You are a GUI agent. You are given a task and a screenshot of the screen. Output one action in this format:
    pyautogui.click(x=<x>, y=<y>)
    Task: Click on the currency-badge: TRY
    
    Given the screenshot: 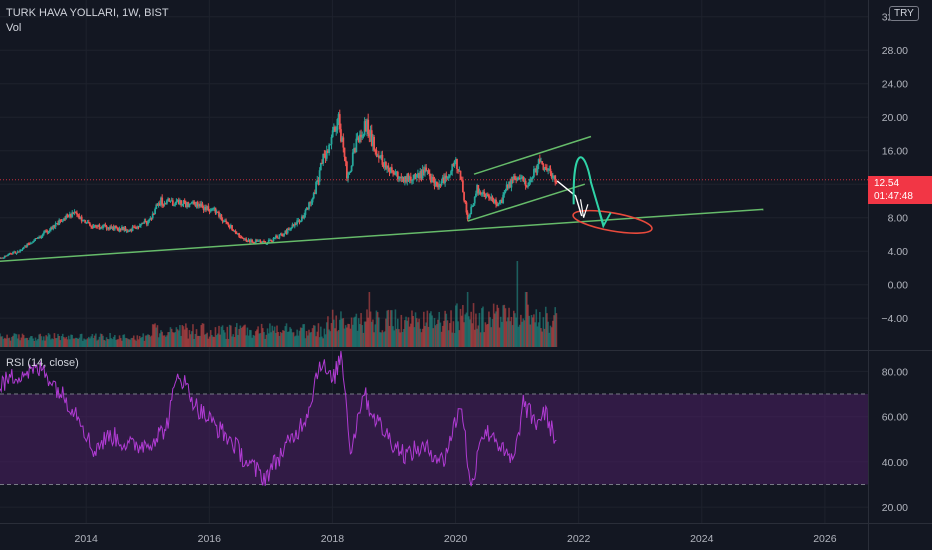 What is the action you would take?
    pyautogui.click(x=904, y=13)
    